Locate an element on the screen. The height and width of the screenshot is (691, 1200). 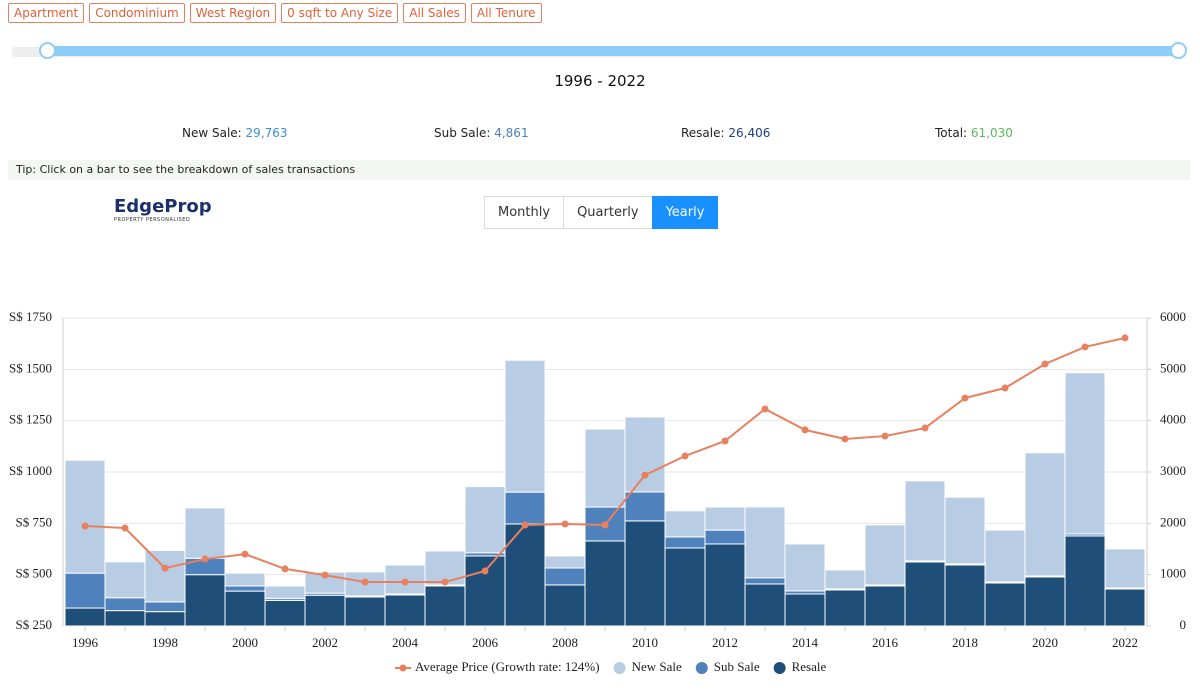
filter-chip: 0 sqft to Any Size is located at coordinates (340, 13).